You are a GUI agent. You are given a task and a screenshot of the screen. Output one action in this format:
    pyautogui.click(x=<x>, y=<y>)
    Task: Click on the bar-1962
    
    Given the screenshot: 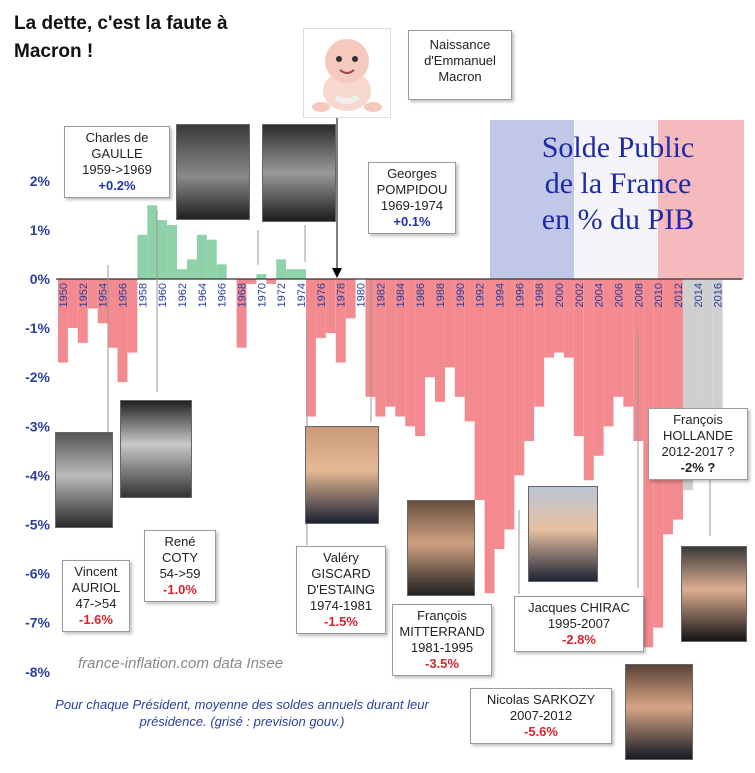 What is the action you would take?
    pyautogui.click(x=182, y=274)
    